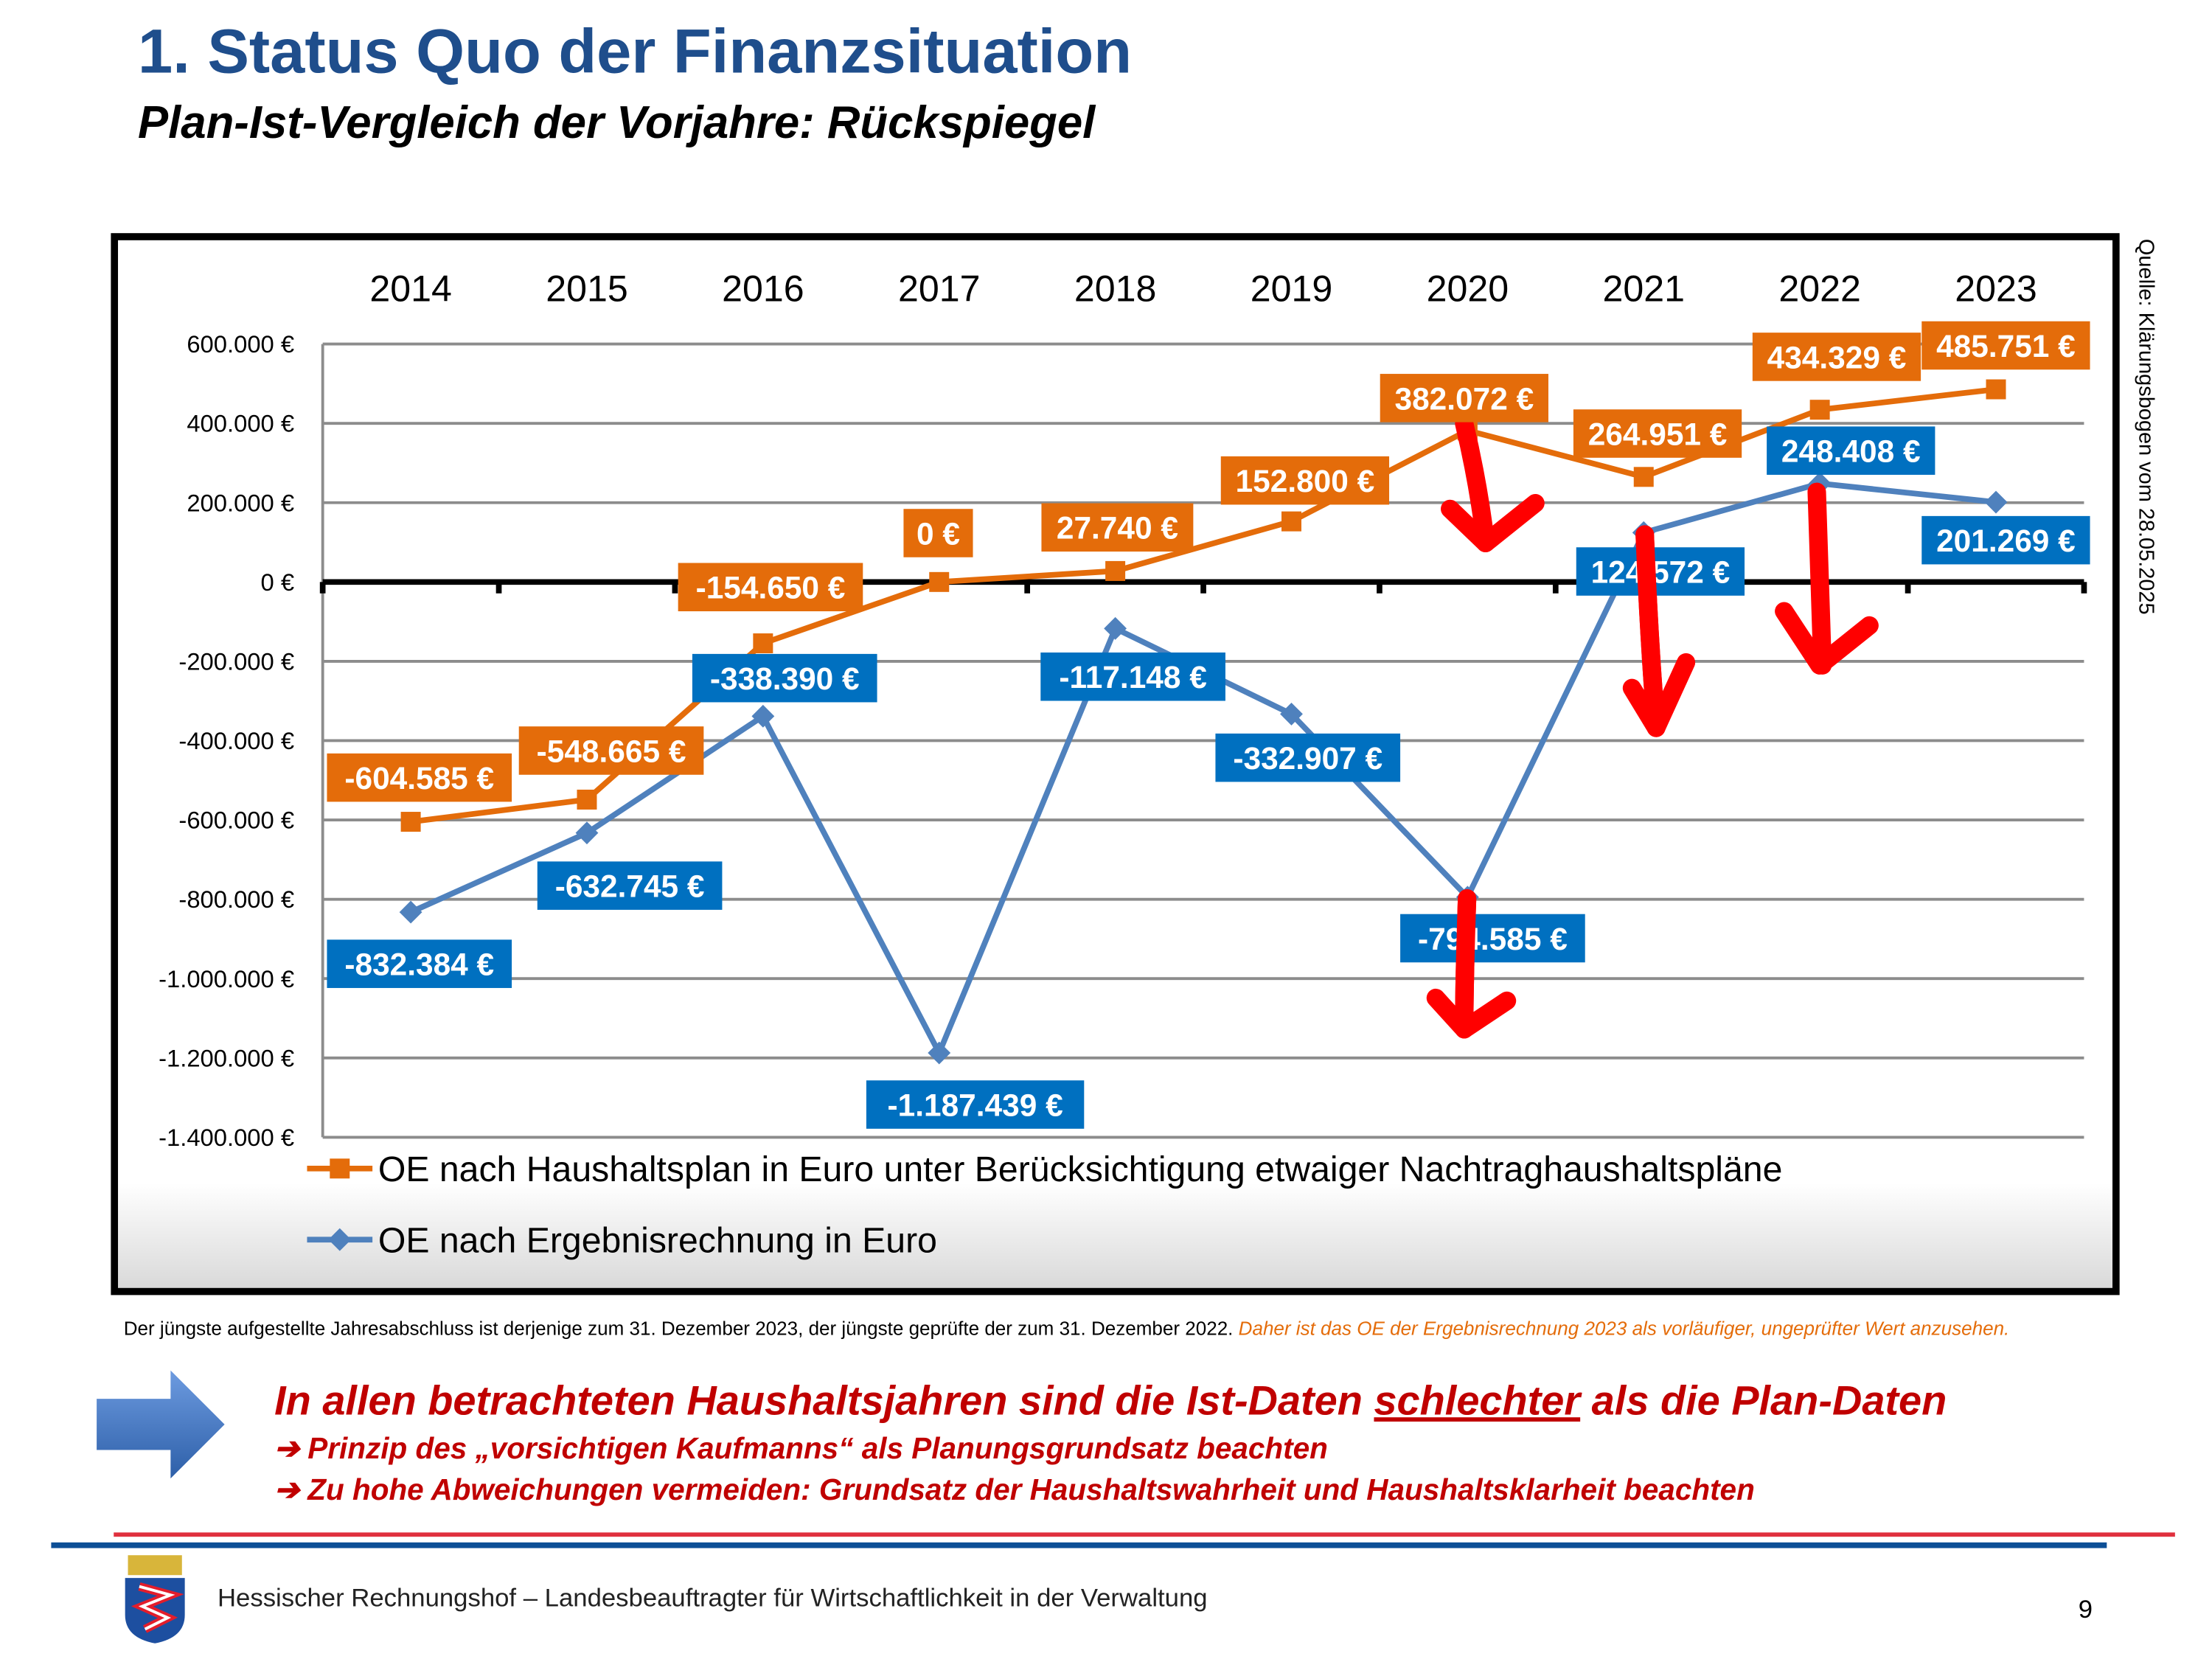 The height and width of the screenshot is (1659, 2212). What do you see at coordinates (236, 899) in the screenshot?
I see `y-tick-label: -800.000 €` at bounding box center [236, 899].